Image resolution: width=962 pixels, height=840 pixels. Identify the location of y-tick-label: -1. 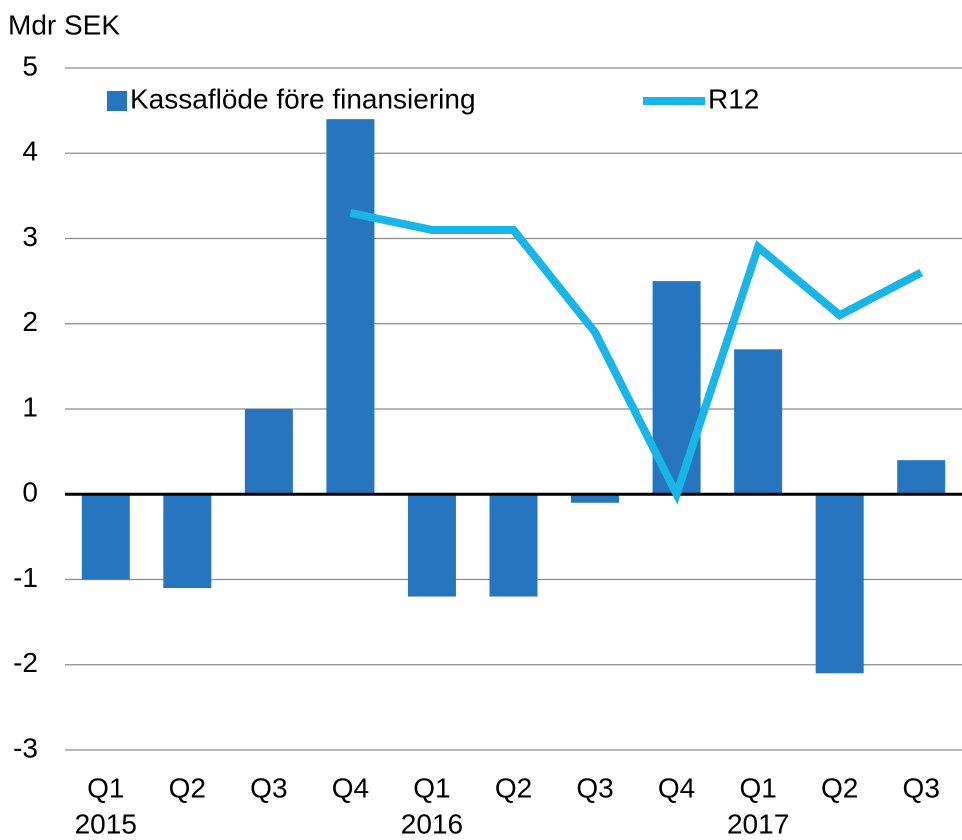
(25, 577).